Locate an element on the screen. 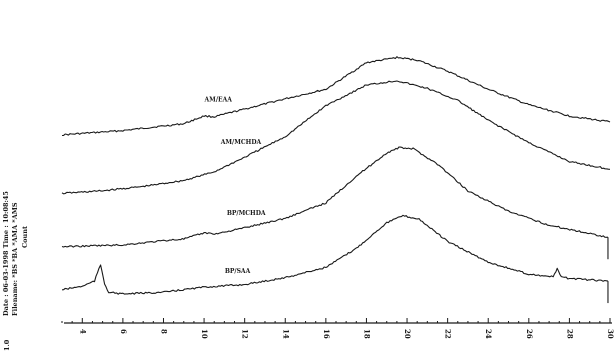  x-tick-label: 30 is located at coordinates (610, 334).